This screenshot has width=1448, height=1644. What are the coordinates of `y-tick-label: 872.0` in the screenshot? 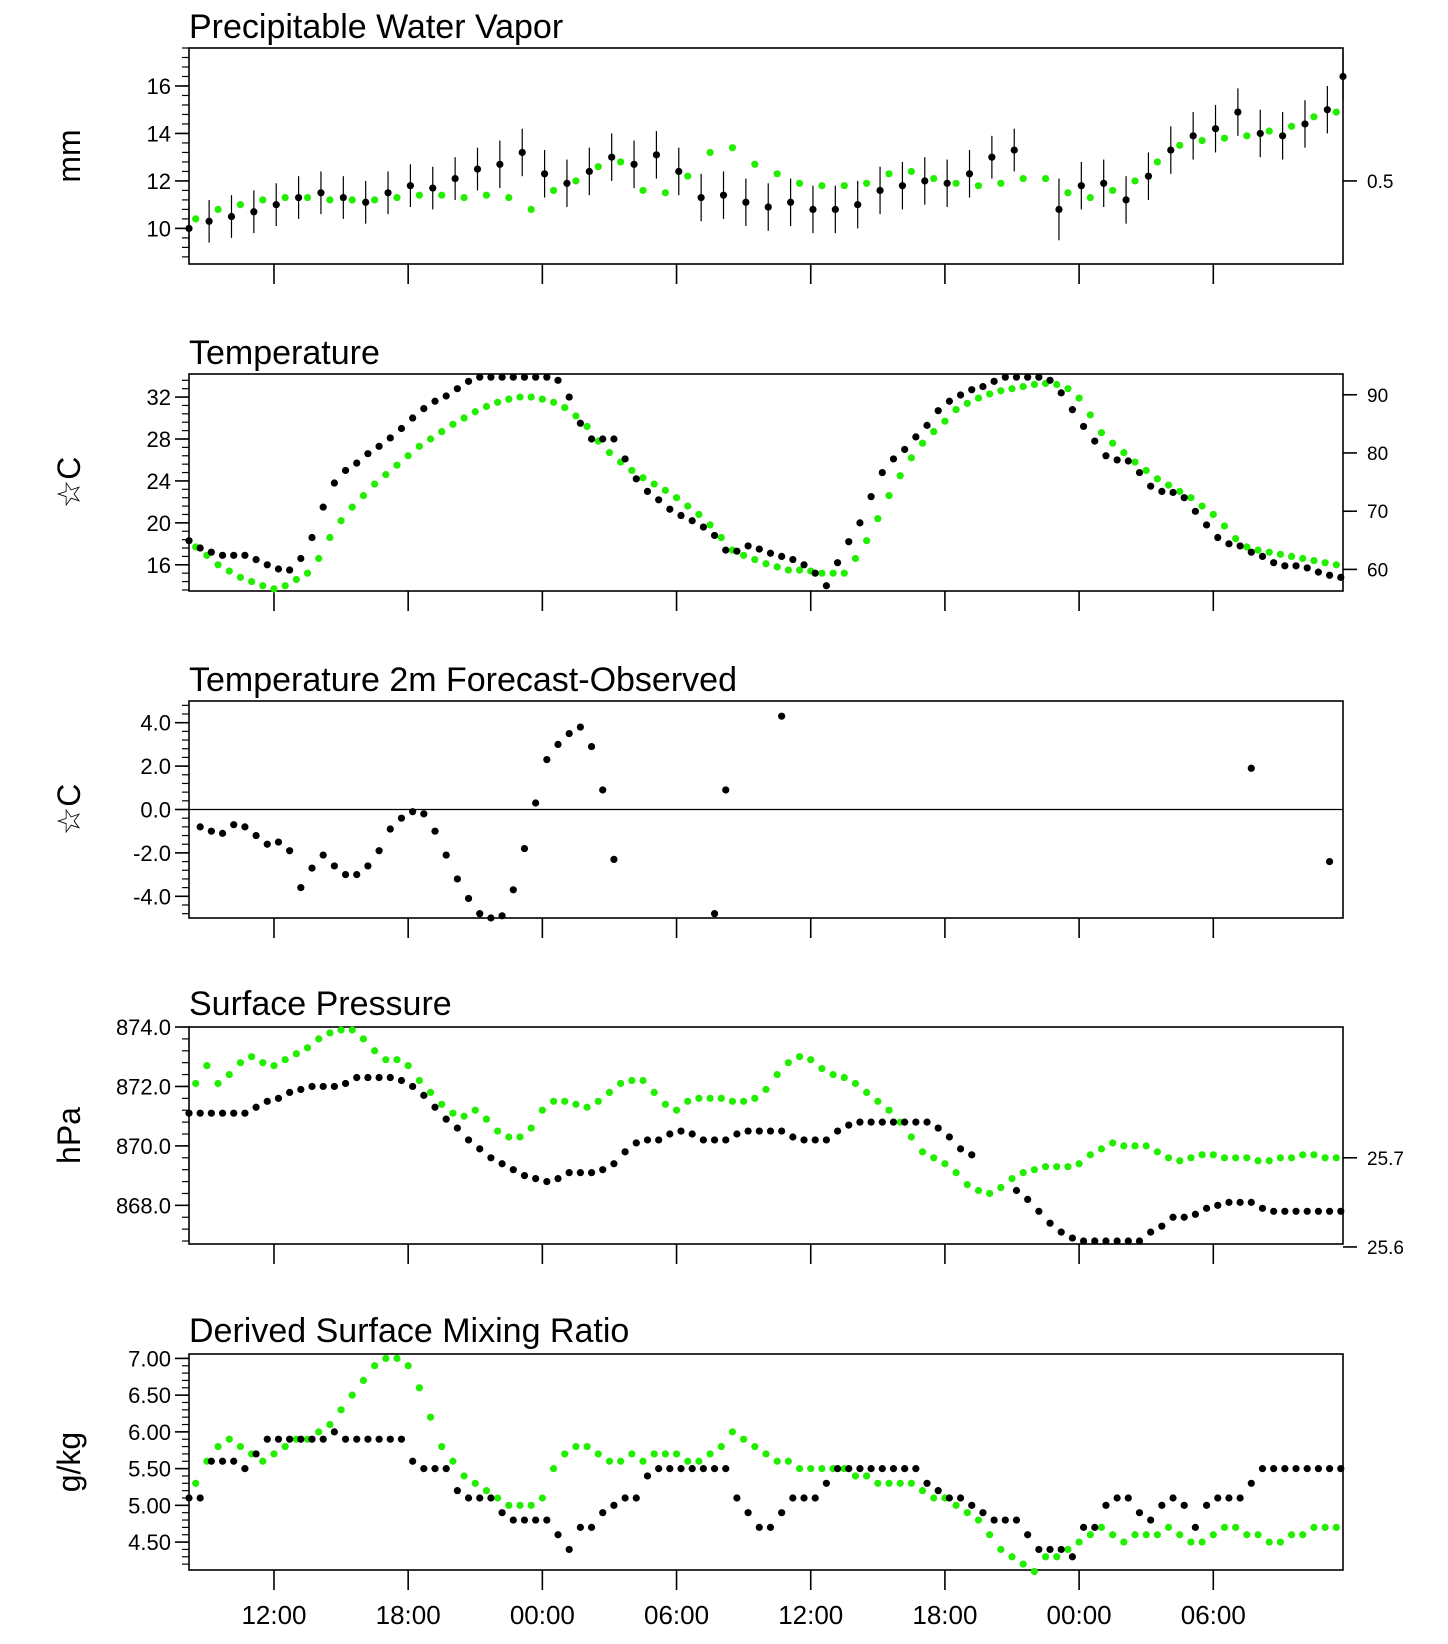 It's located at (143, 1086).